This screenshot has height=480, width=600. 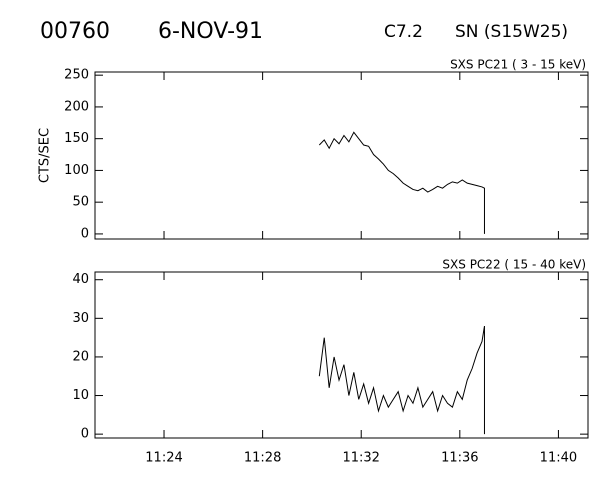 What do you see at coordinates (76, 138) in the screenshot?
I see `y-tick-label: 150` at bounding box center [76, 138].